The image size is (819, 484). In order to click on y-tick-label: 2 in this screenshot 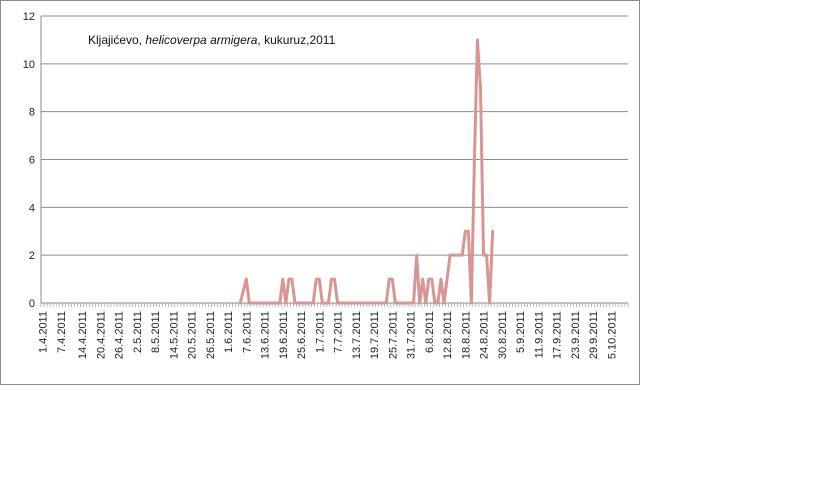, I will do `click(32, 256)`.